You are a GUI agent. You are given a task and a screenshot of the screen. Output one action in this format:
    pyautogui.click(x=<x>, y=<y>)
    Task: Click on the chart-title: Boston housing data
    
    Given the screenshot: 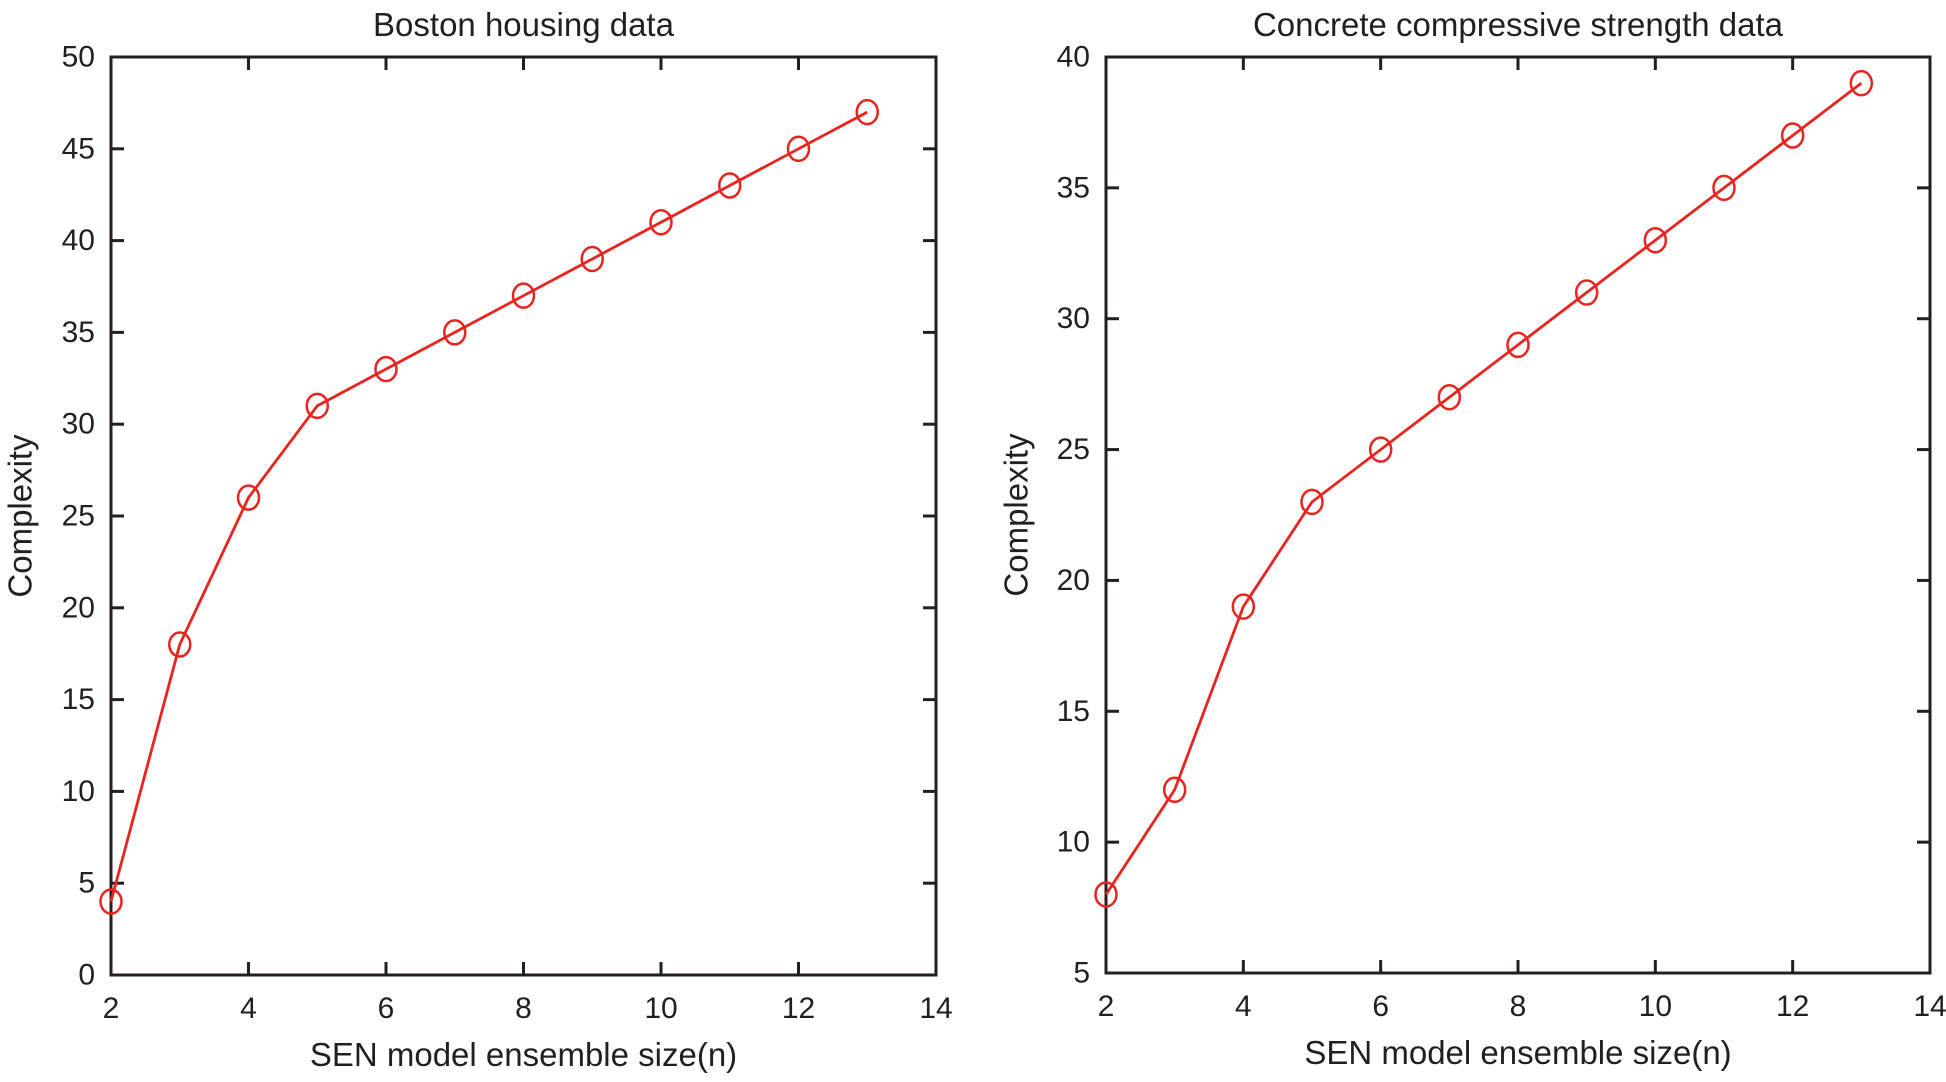 What is the action you would take?
    pyautogui.click(x=524, y=24)
    